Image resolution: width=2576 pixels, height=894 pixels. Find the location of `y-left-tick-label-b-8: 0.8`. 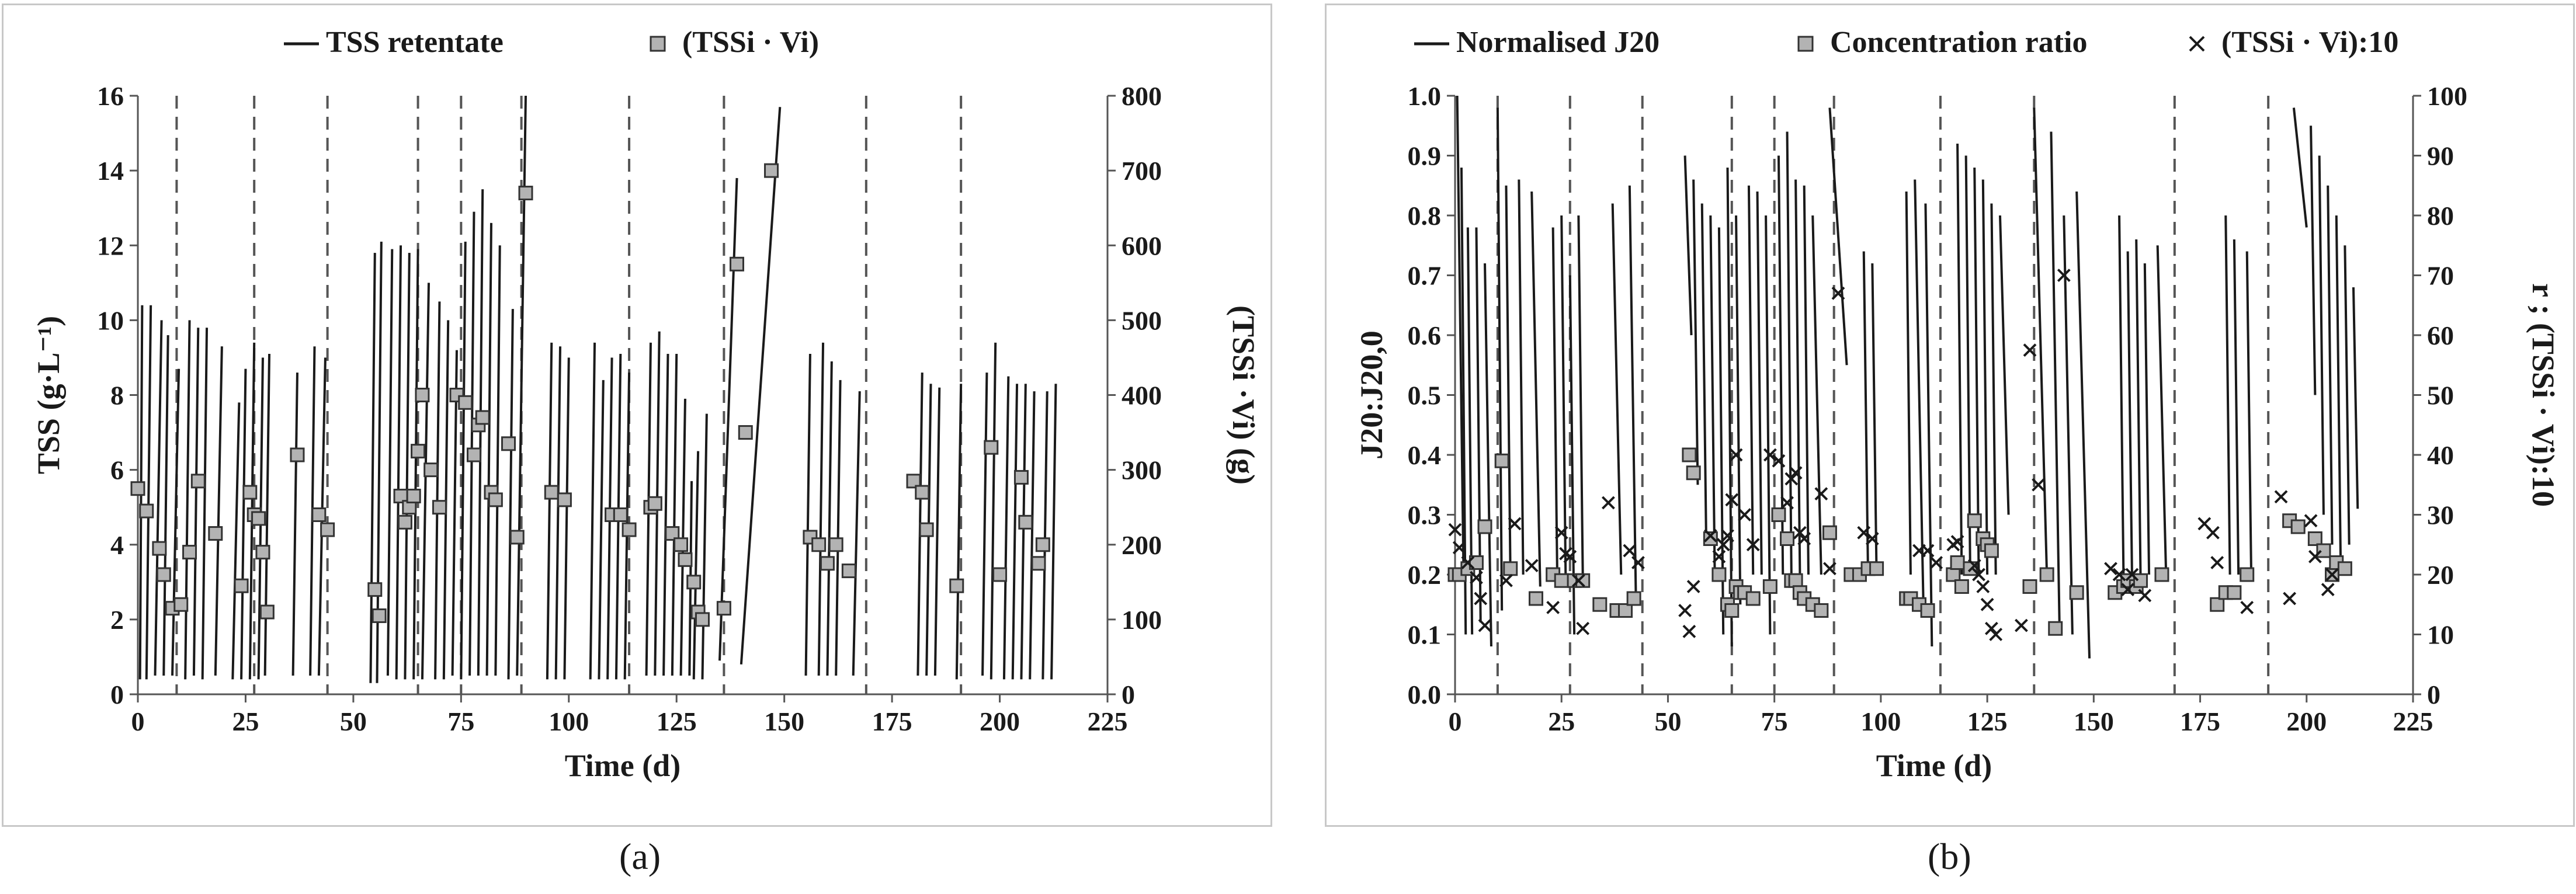

y-left-tick-label-b-8: 0.8 is located at coordinates (1425, 216).